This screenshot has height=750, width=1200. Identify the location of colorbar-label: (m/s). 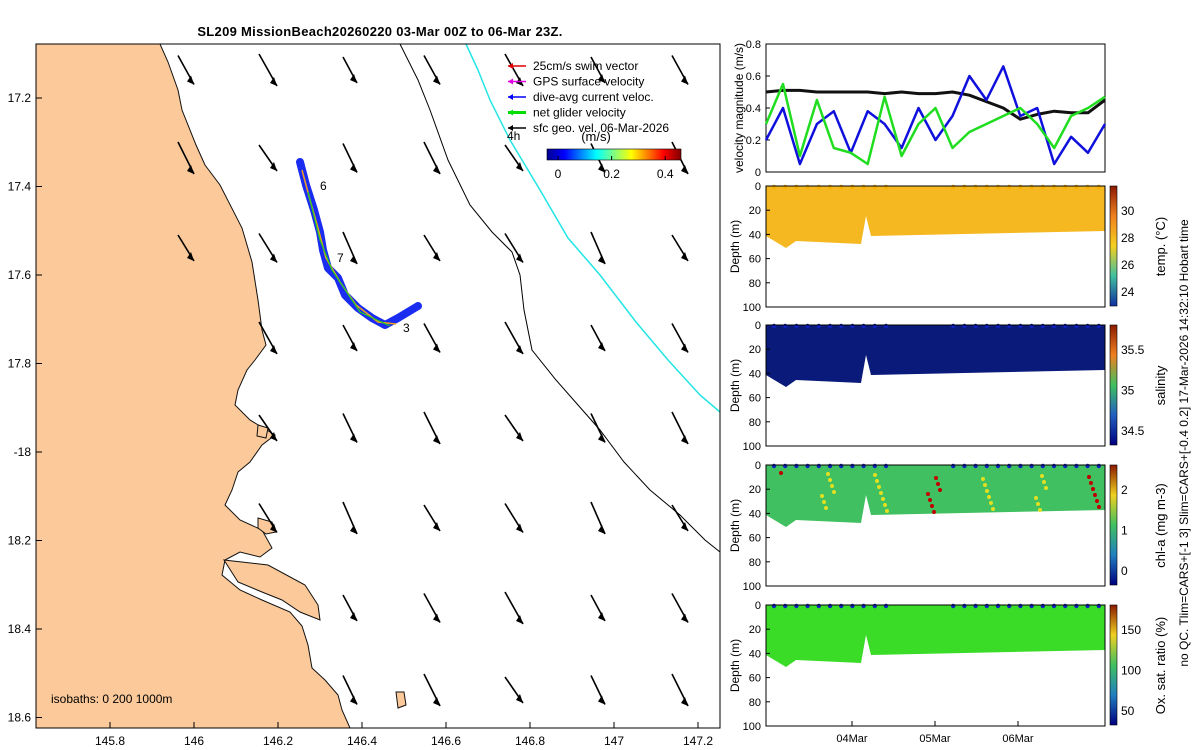
(596, 136).